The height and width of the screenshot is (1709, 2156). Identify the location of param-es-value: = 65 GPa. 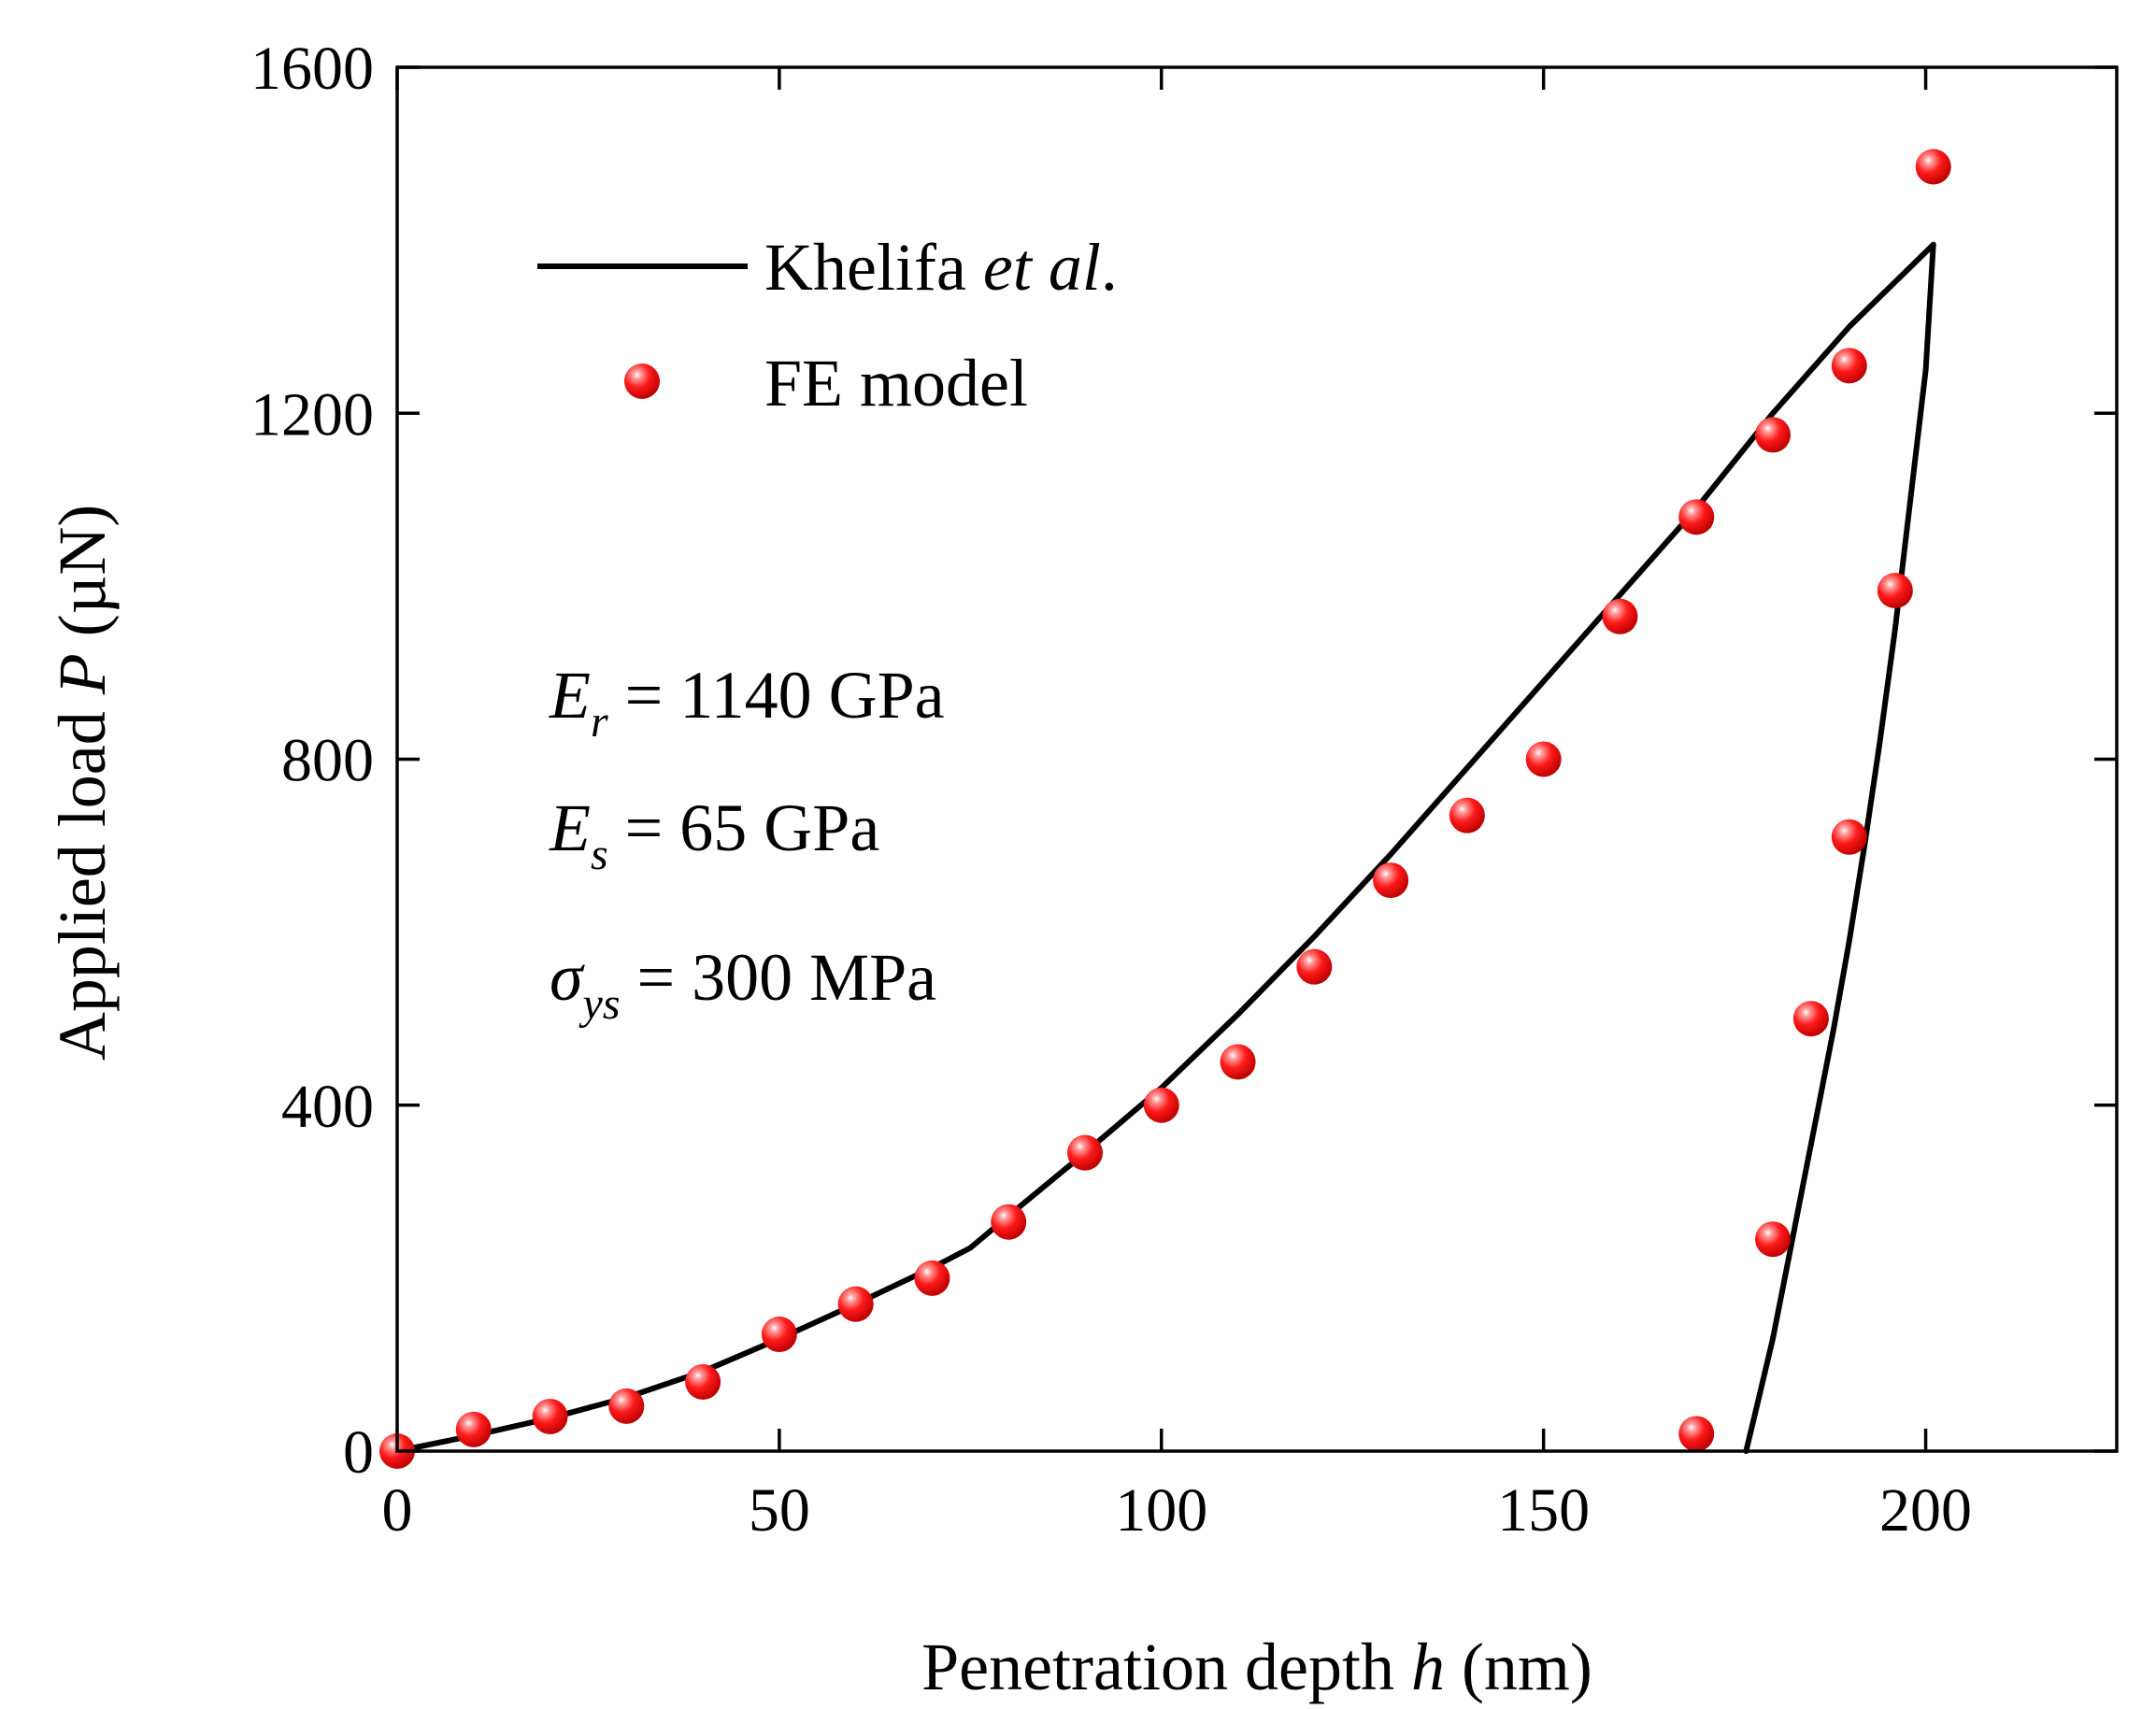
(744, 827).